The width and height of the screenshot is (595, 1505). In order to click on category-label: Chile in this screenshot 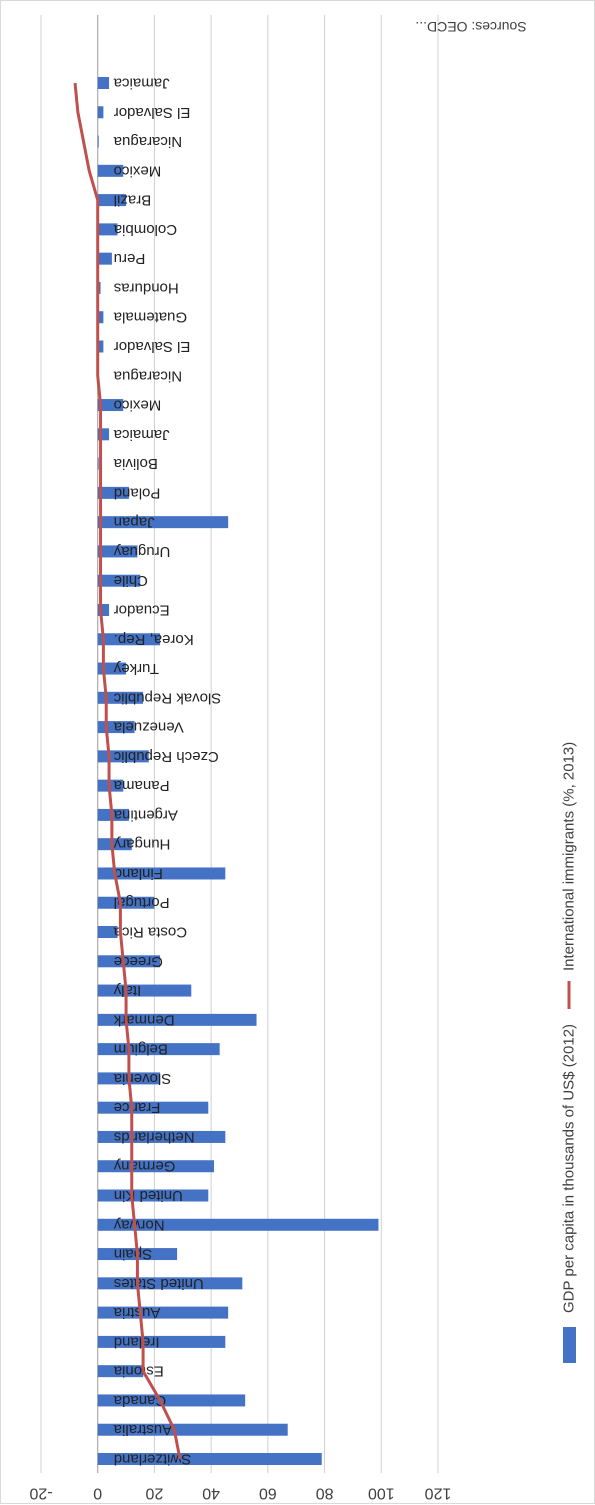, I will do `click(131, 580)`.